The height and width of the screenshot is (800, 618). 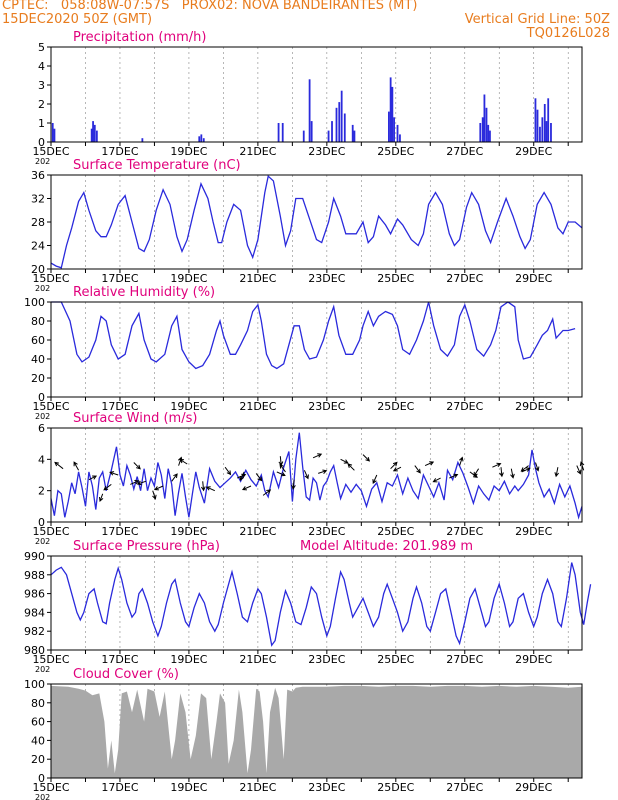 I want to click on y-tick-label: 28, so click(x=38, y=222).